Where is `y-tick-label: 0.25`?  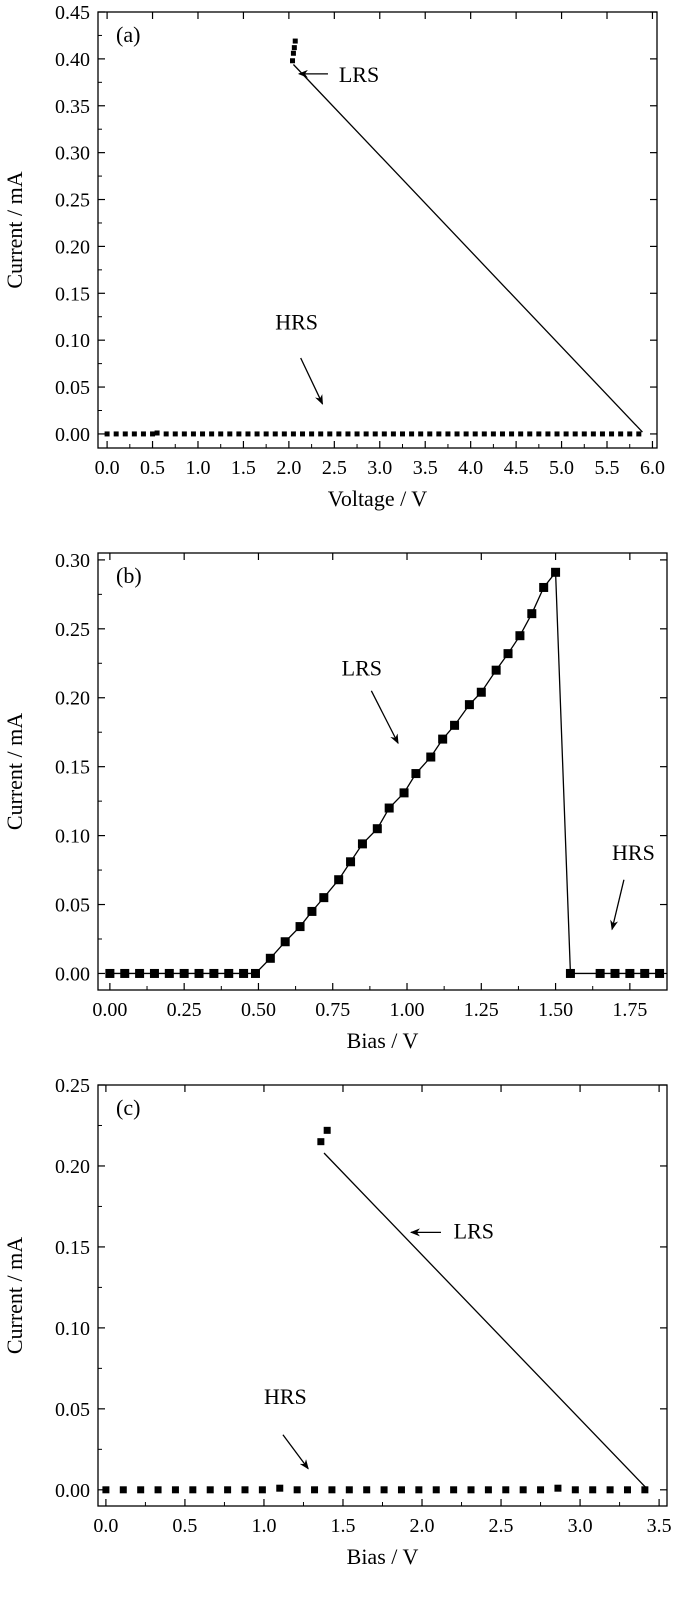 y-tick-label: 0.25 is located at coordinates (72, 1086).